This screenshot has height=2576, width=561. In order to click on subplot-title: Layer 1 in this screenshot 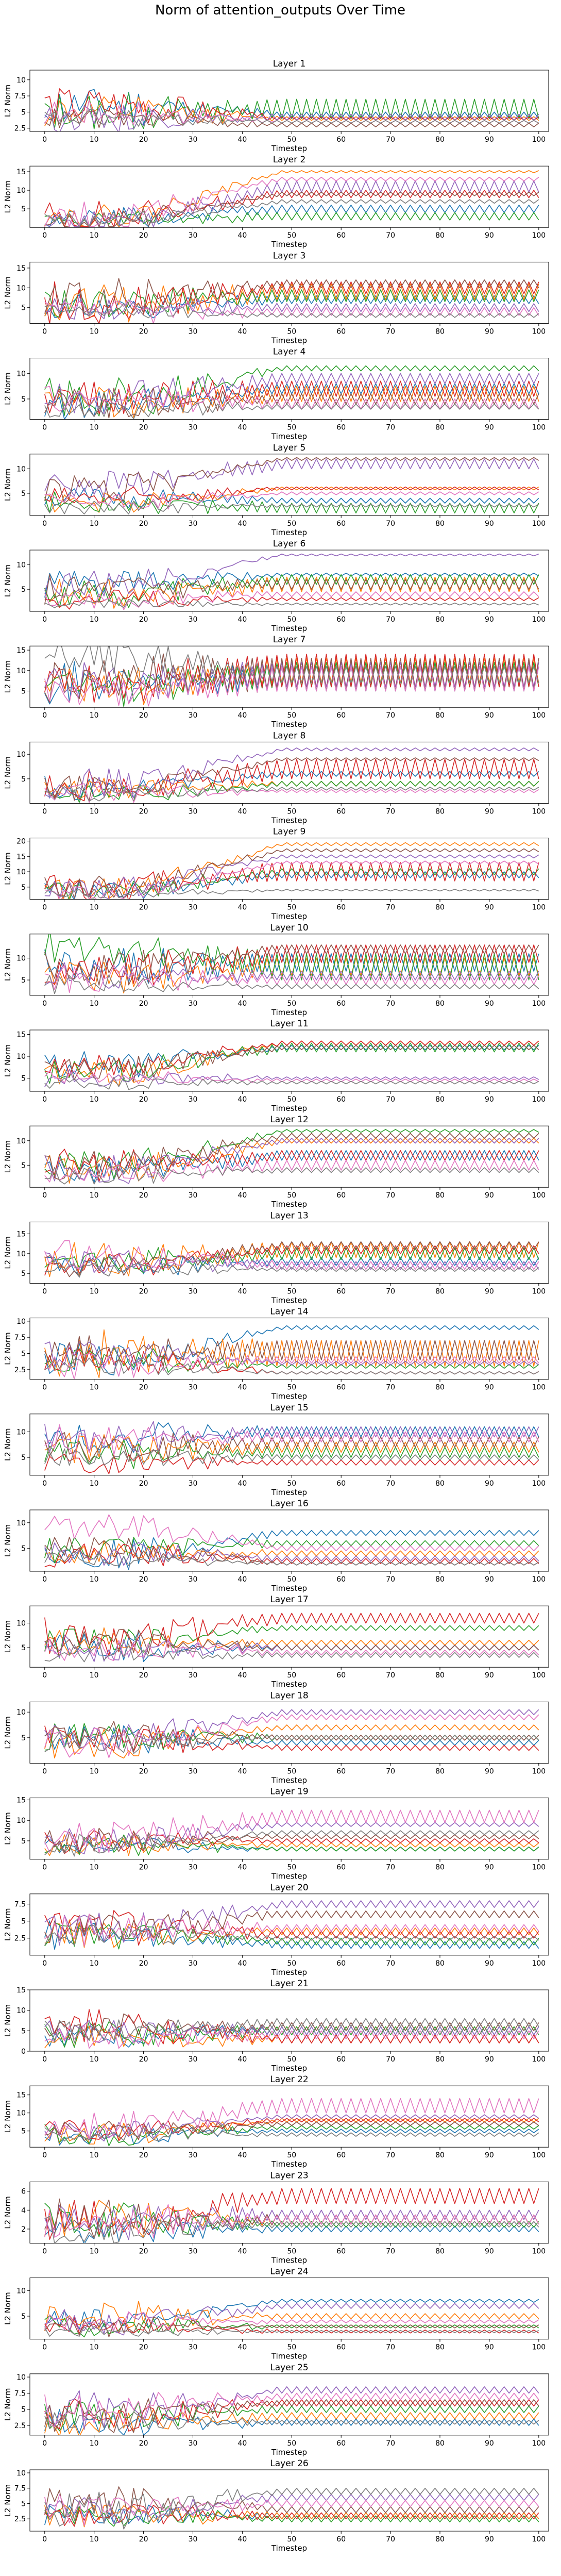, I will do `click(289, 64)`.